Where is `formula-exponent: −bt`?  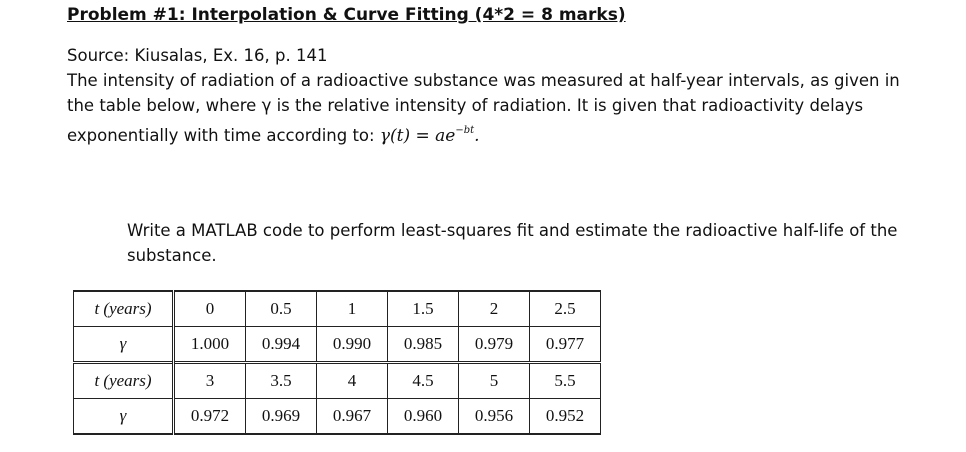 formula-exponent: −bt is located at coordinates (465, 130).